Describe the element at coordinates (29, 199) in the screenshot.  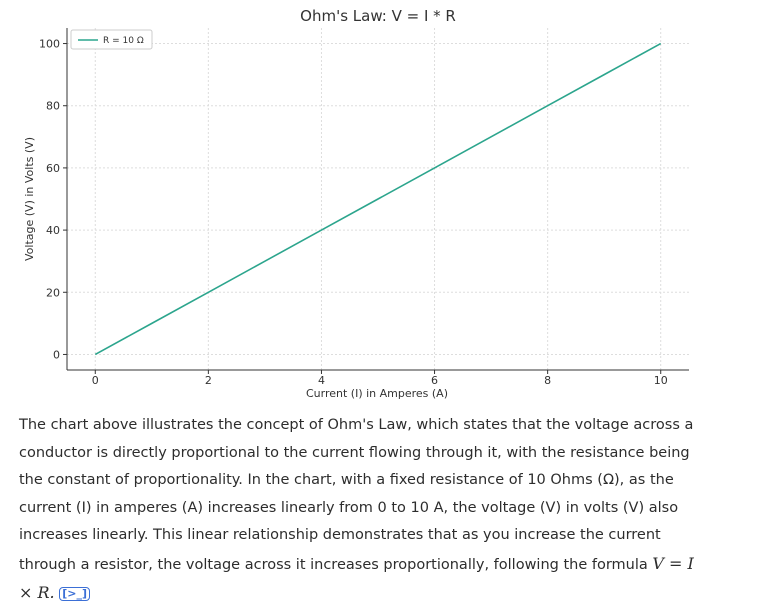
I see `y-axis-label: Voltage (V) in Volts (V)` at that location.